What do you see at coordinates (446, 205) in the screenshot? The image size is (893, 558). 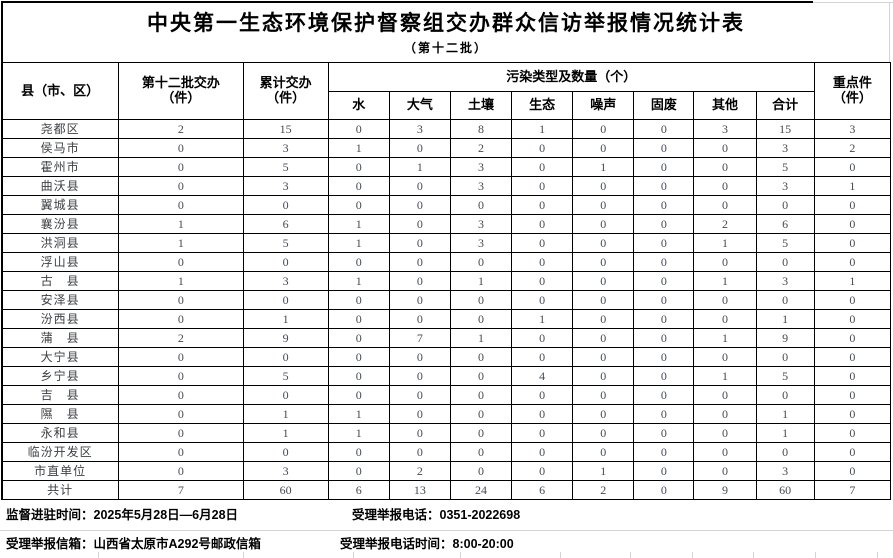 I see `table-row: 翼城县 0 0 0 0 0 0 0 0 0 0 0` at bounding box center [446, 205].